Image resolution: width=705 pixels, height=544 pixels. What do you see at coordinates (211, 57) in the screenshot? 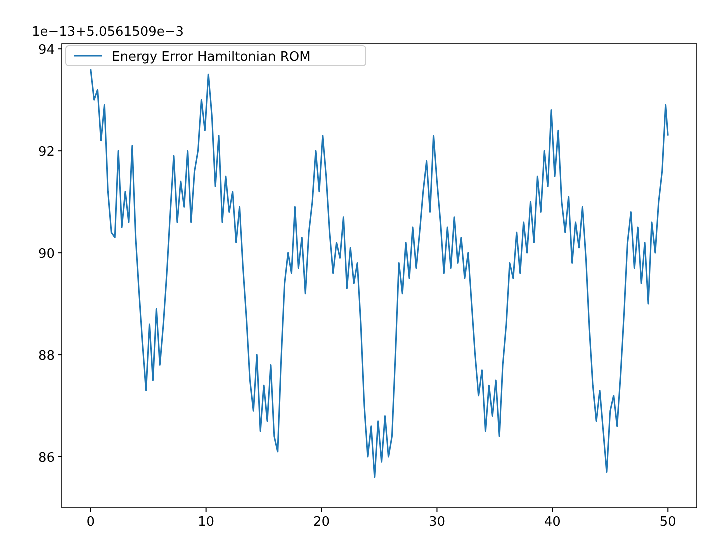
I see `legend-label: Energy Error Hamiltonian ROM` at bounding box center [211, 57].